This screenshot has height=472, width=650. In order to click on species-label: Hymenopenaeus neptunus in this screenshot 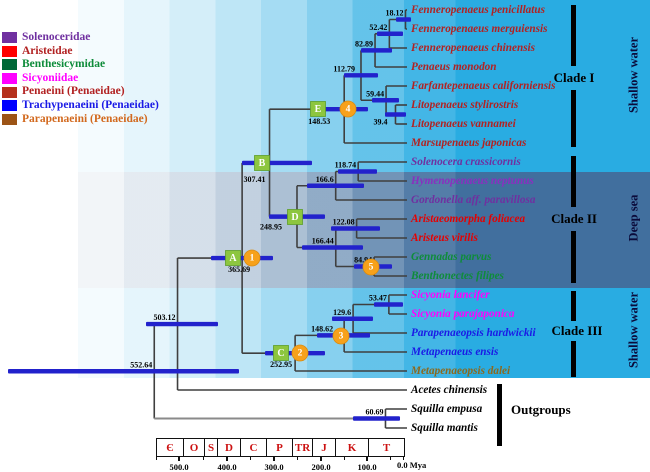, I will do `click(472, 181)`.